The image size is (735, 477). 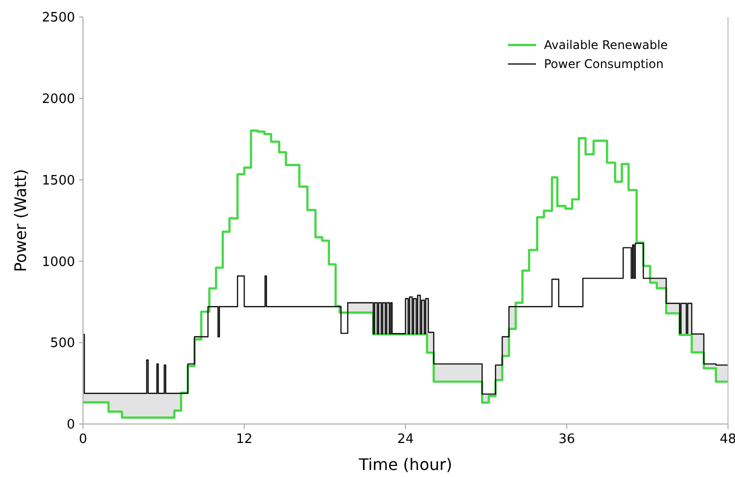 I want to click on x-axis-title: Time (hour), so click(x=405, y=464).